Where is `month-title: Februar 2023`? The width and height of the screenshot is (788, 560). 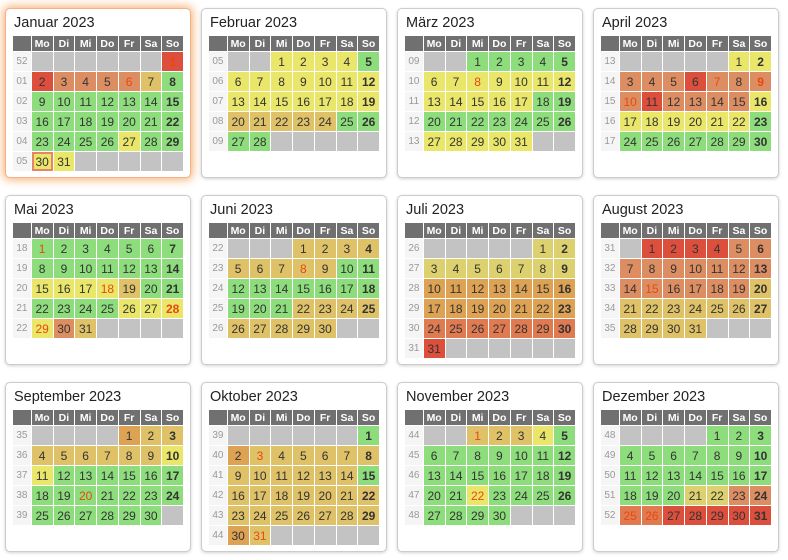 month-title: Februar 2023 is located at coordinates (254, 23).